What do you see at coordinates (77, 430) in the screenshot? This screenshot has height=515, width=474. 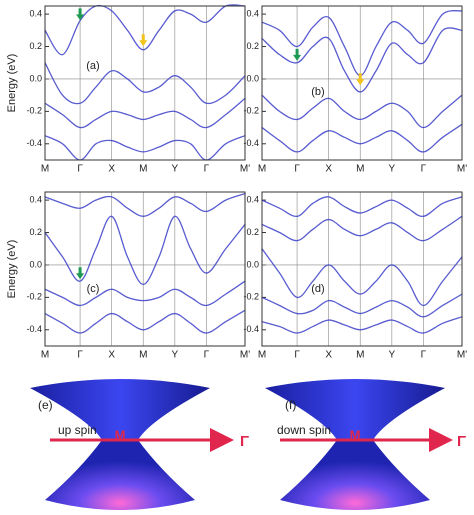 I see `spin-label: up spin` at bounding box center [77, 430].